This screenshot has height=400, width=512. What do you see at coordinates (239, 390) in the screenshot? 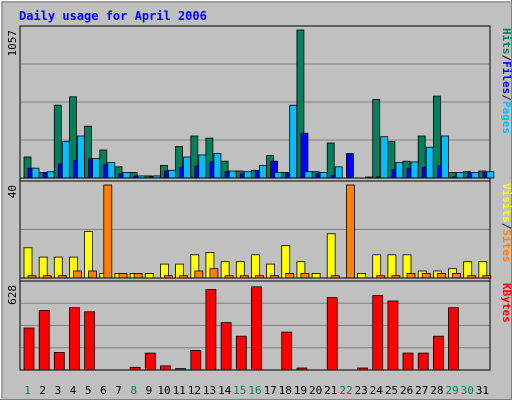
I see `x-tick-label-15: 15` at bounding box center [239, 390].